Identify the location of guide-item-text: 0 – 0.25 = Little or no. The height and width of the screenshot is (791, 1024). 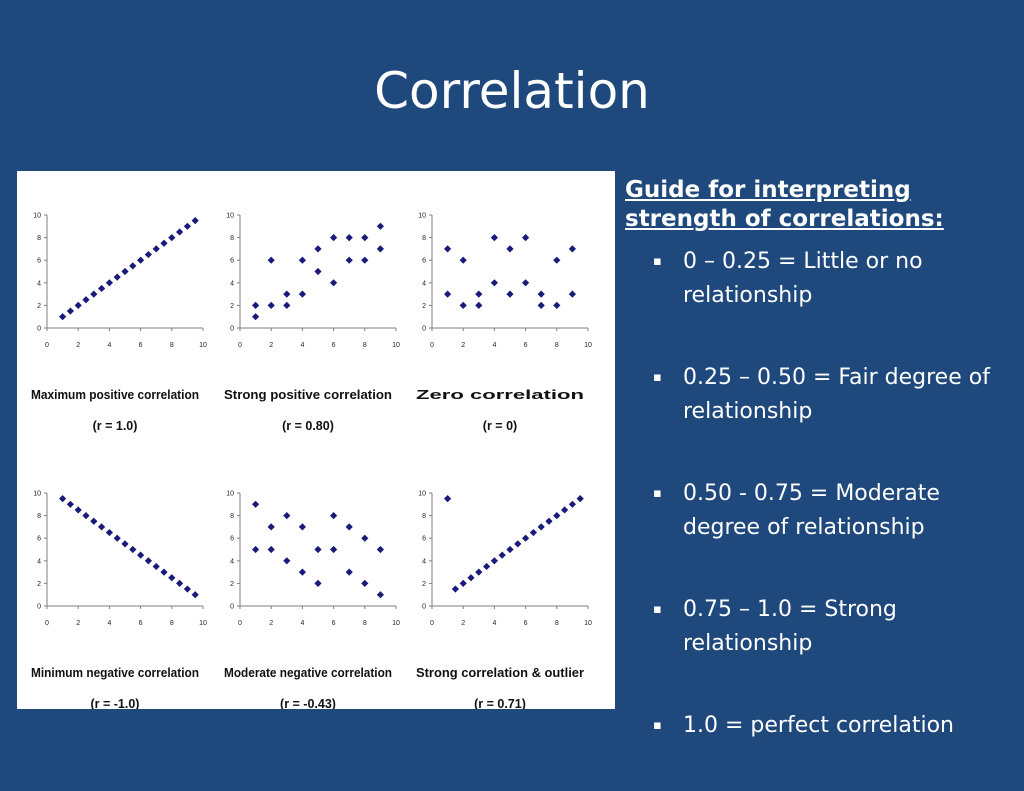
(803, 261).